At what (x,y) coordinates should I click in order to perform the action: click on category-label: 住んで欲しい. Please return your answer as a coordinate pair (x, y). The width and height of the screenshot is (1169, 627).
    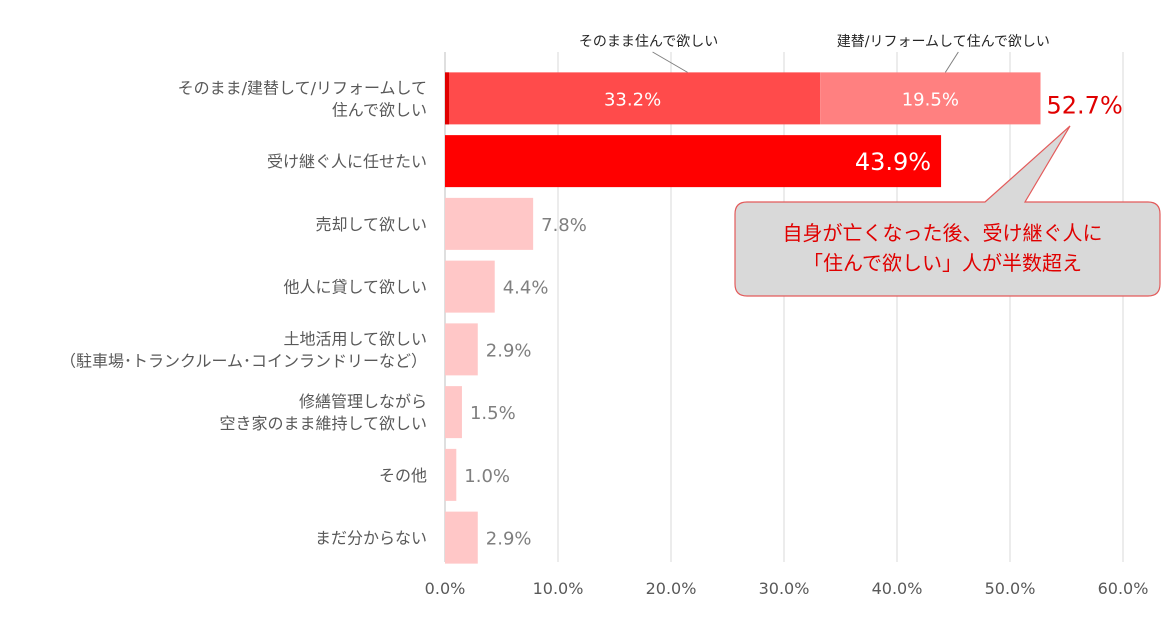
    Looking at the image, I should click on (379, 109).